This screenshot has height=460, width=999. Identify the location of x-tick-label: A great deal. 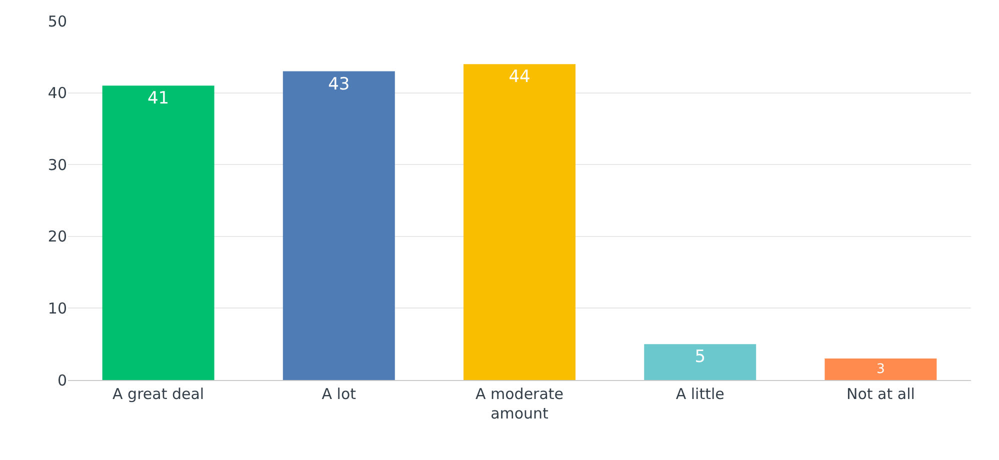
(158, 394).